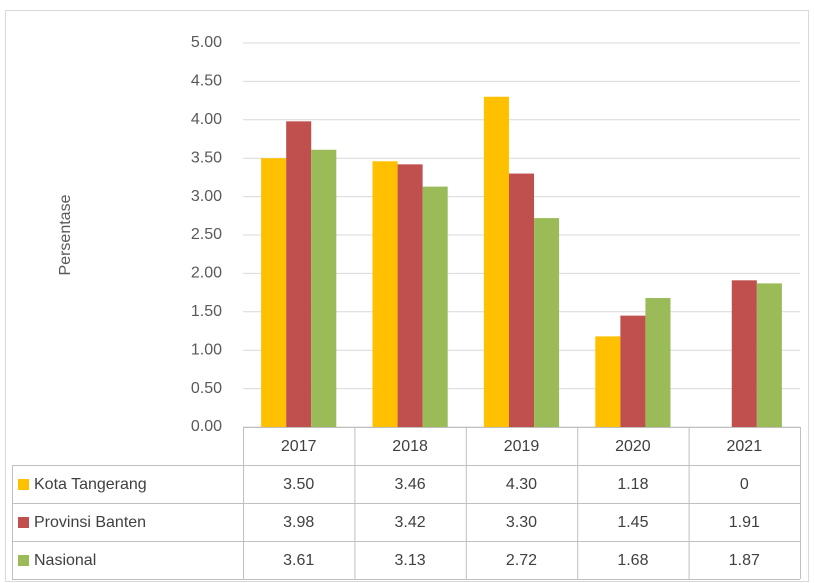  Describe the element at coordinates (521, 560) in the screenshot. I see `table-cell: 2.72` at that location.